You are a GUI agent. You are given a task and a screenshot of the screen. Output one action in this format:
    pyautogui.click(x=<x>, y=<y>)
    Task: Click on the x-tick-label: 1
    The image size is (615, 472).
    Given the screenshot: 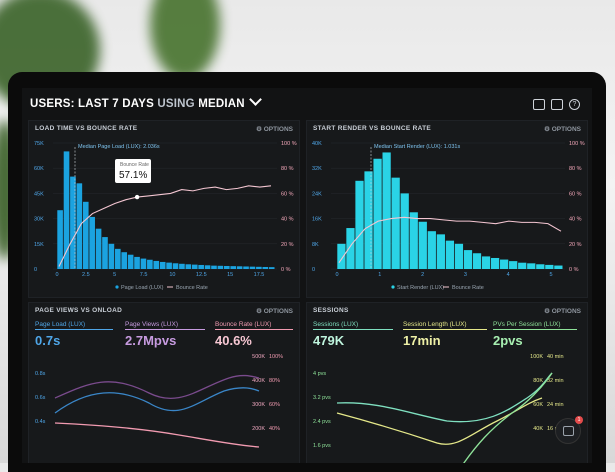 What is the action you would take?
    pyautogui.click(x=379, y=275)
    